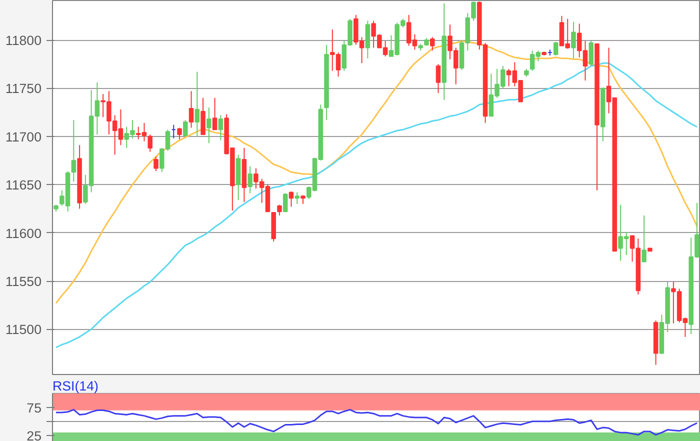  What do you see at coordinates (23, 88) in the screenshot?
I see `y-tick-label: 11750` at bounding box center [23, 88].